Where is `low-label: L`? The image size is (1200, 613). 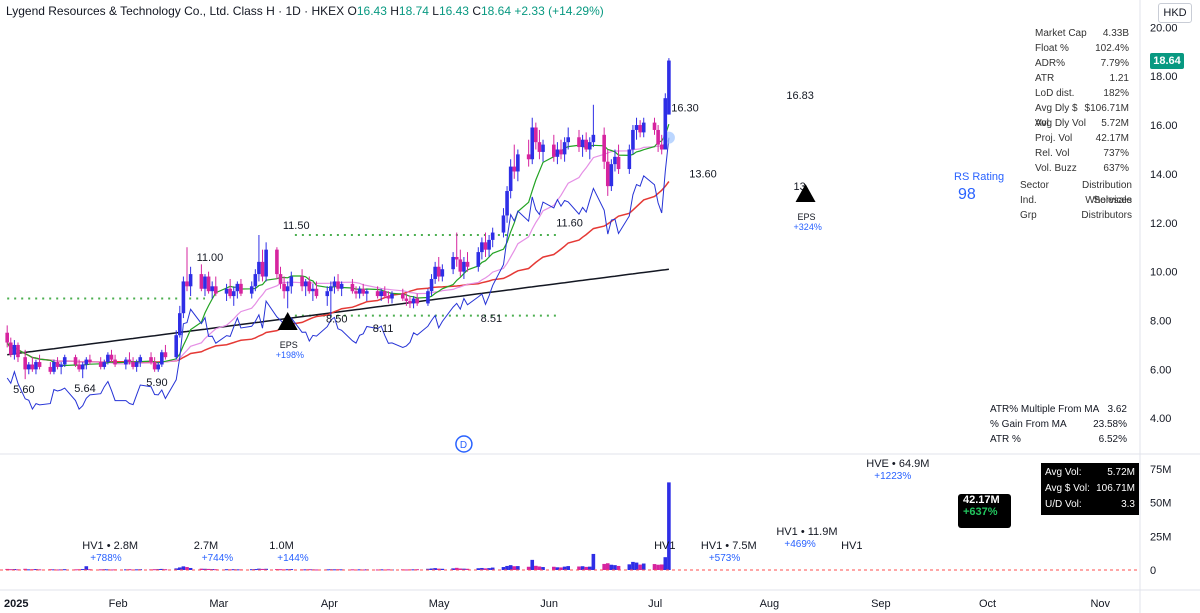 low-label: L is located at coordinates (435, 11).